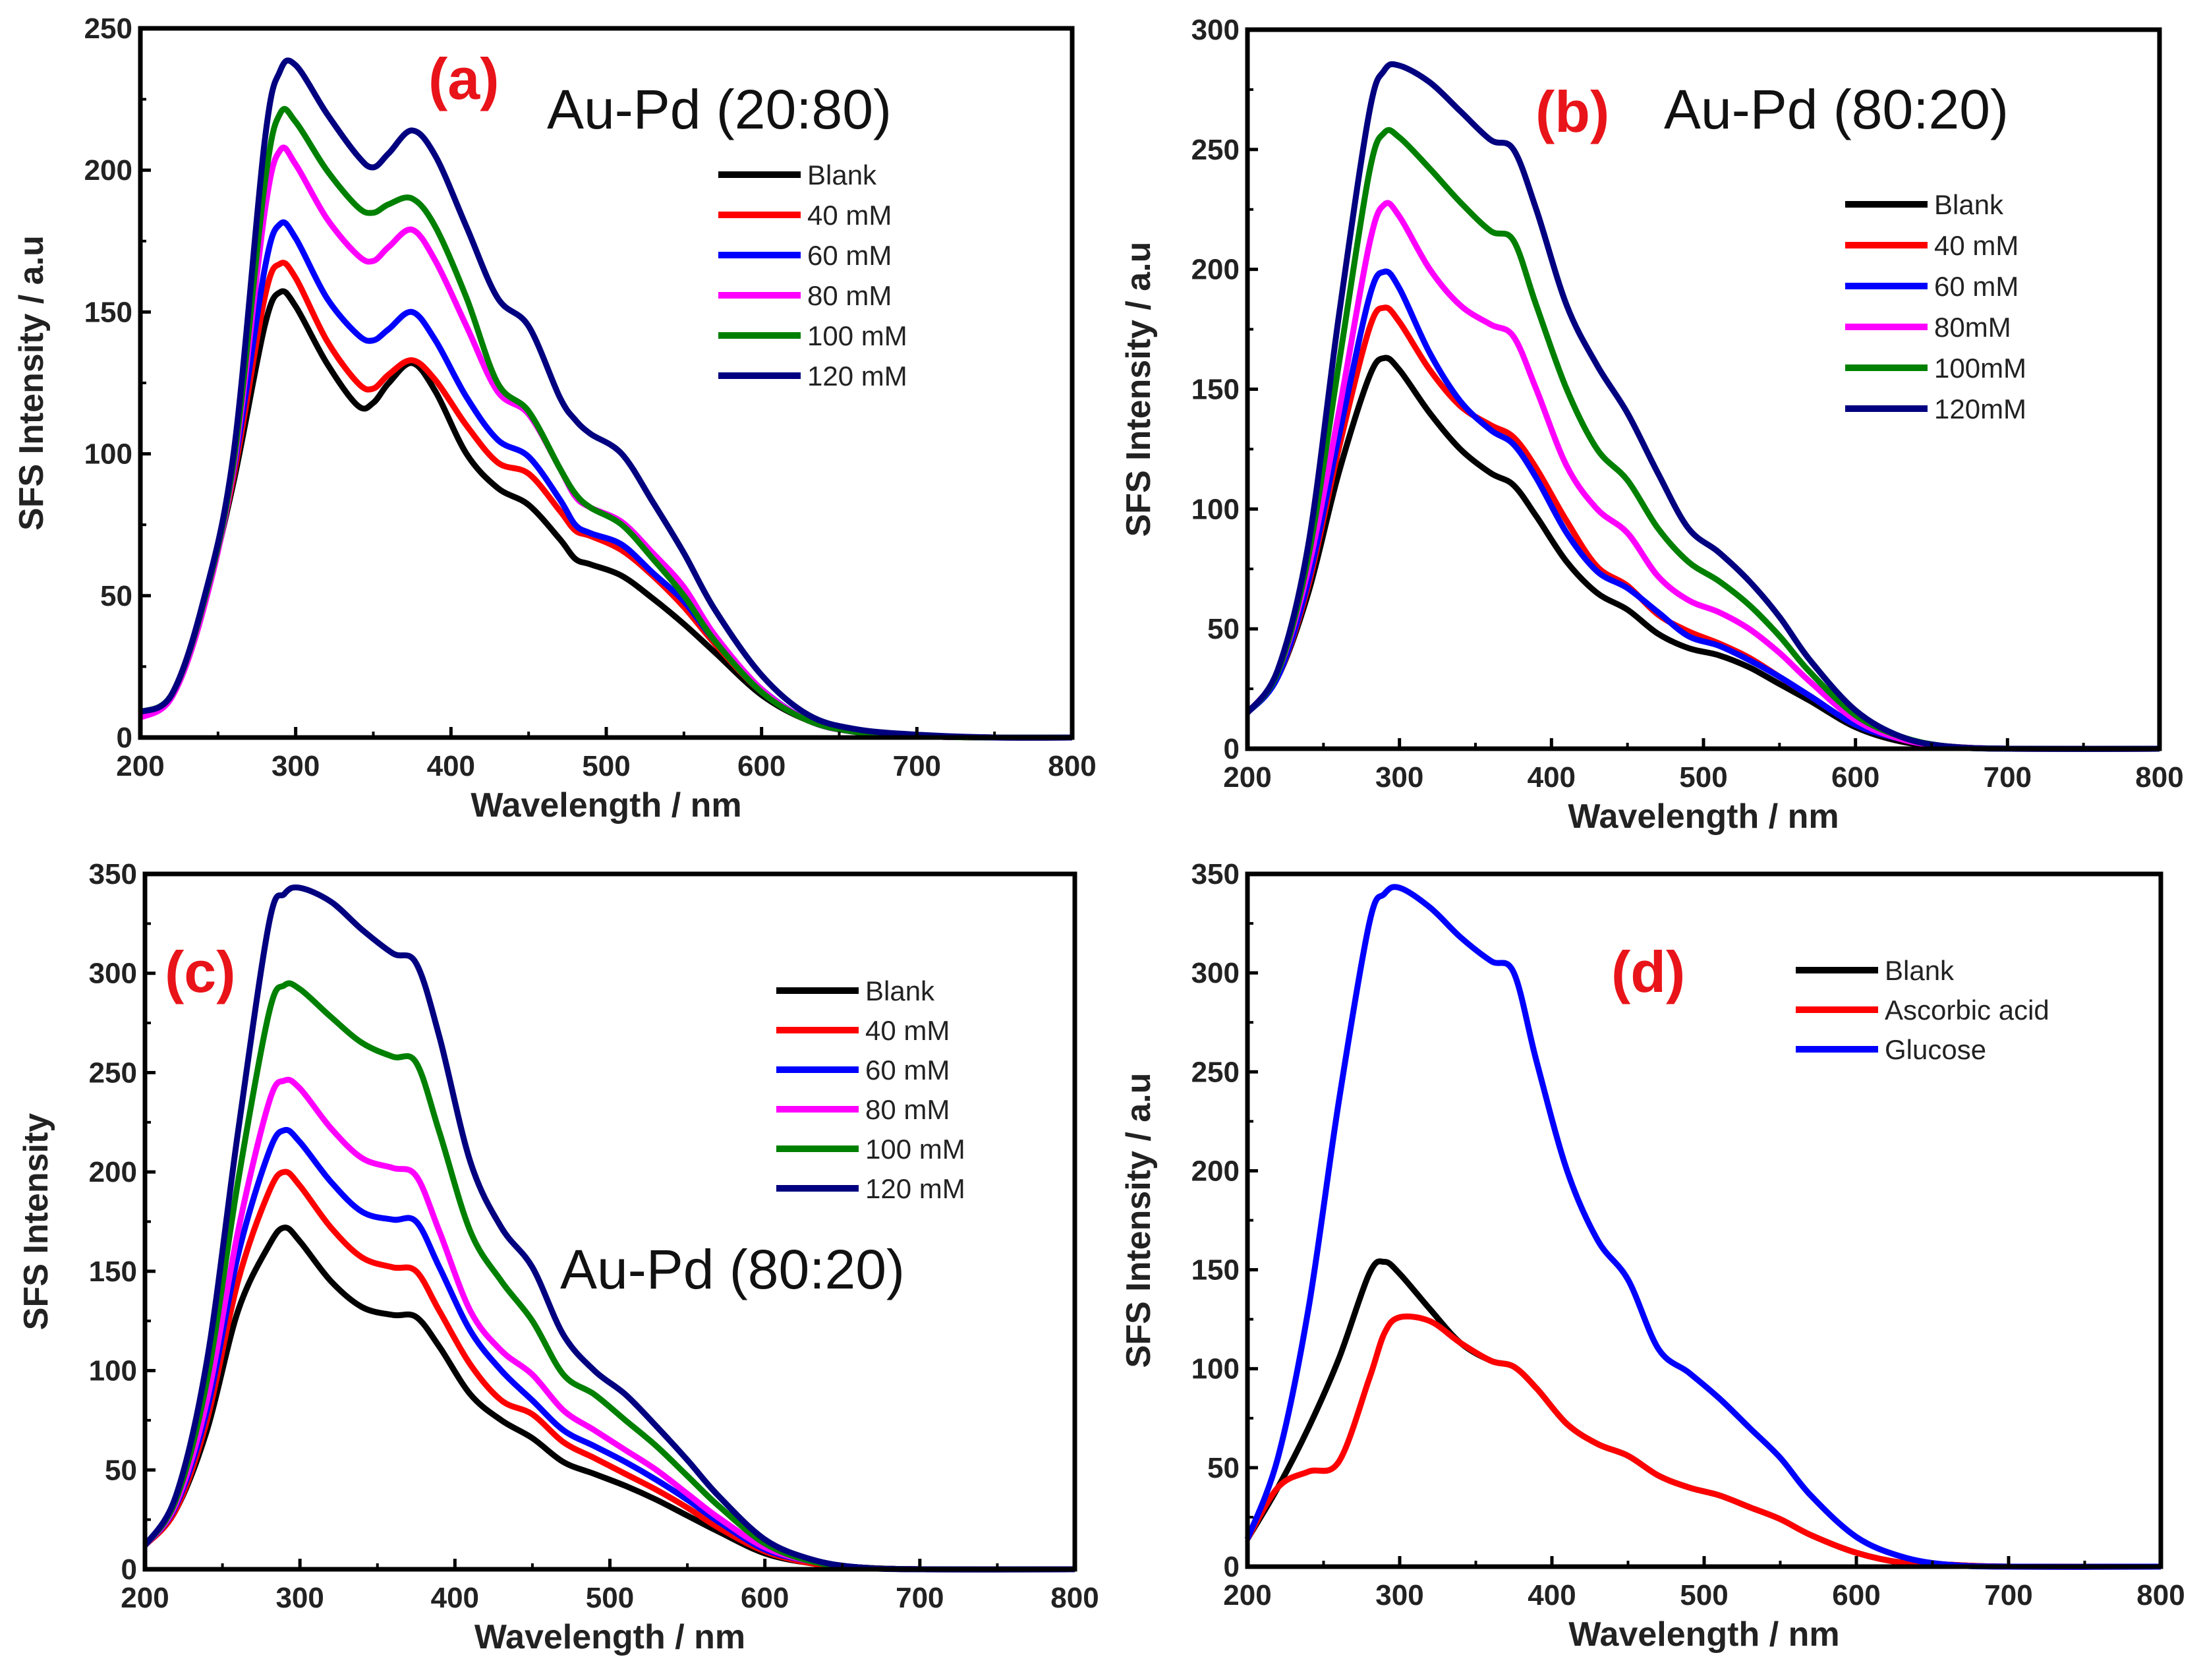 The height and width of the screenshot is (1680, 2203). I want to click on series-line-80mm, so click(1702, 476).